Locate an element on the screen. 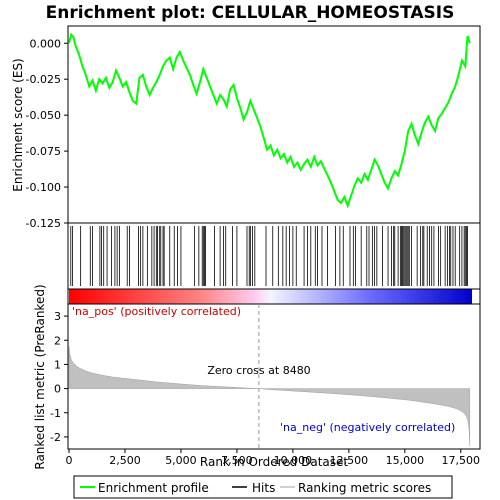 This screenshot has width=500, height=500. es-y-tick-label: -0.025 is located at coordinates (43, 79).